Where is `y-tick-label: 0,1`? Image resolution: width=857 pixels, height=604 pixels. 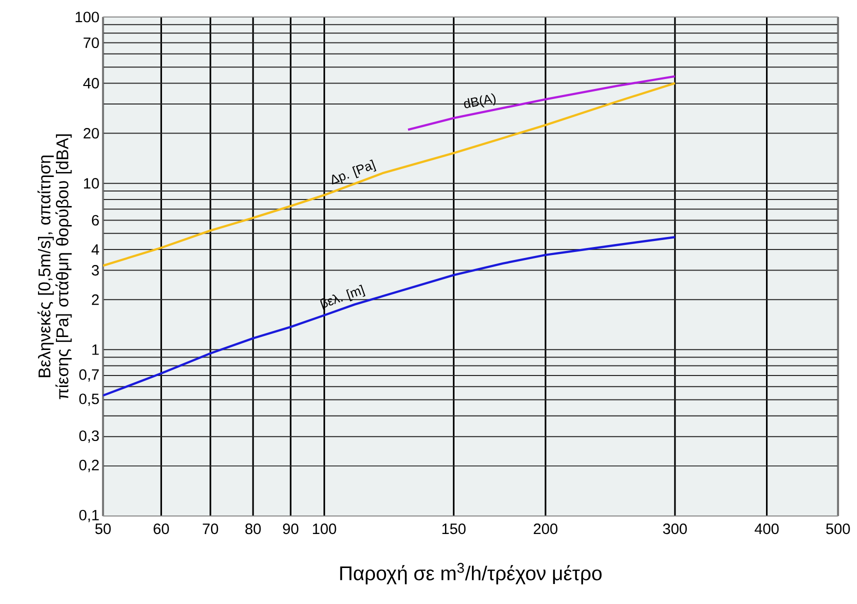 y-tick-label: 0,1 is located at coordinates (89, 516).